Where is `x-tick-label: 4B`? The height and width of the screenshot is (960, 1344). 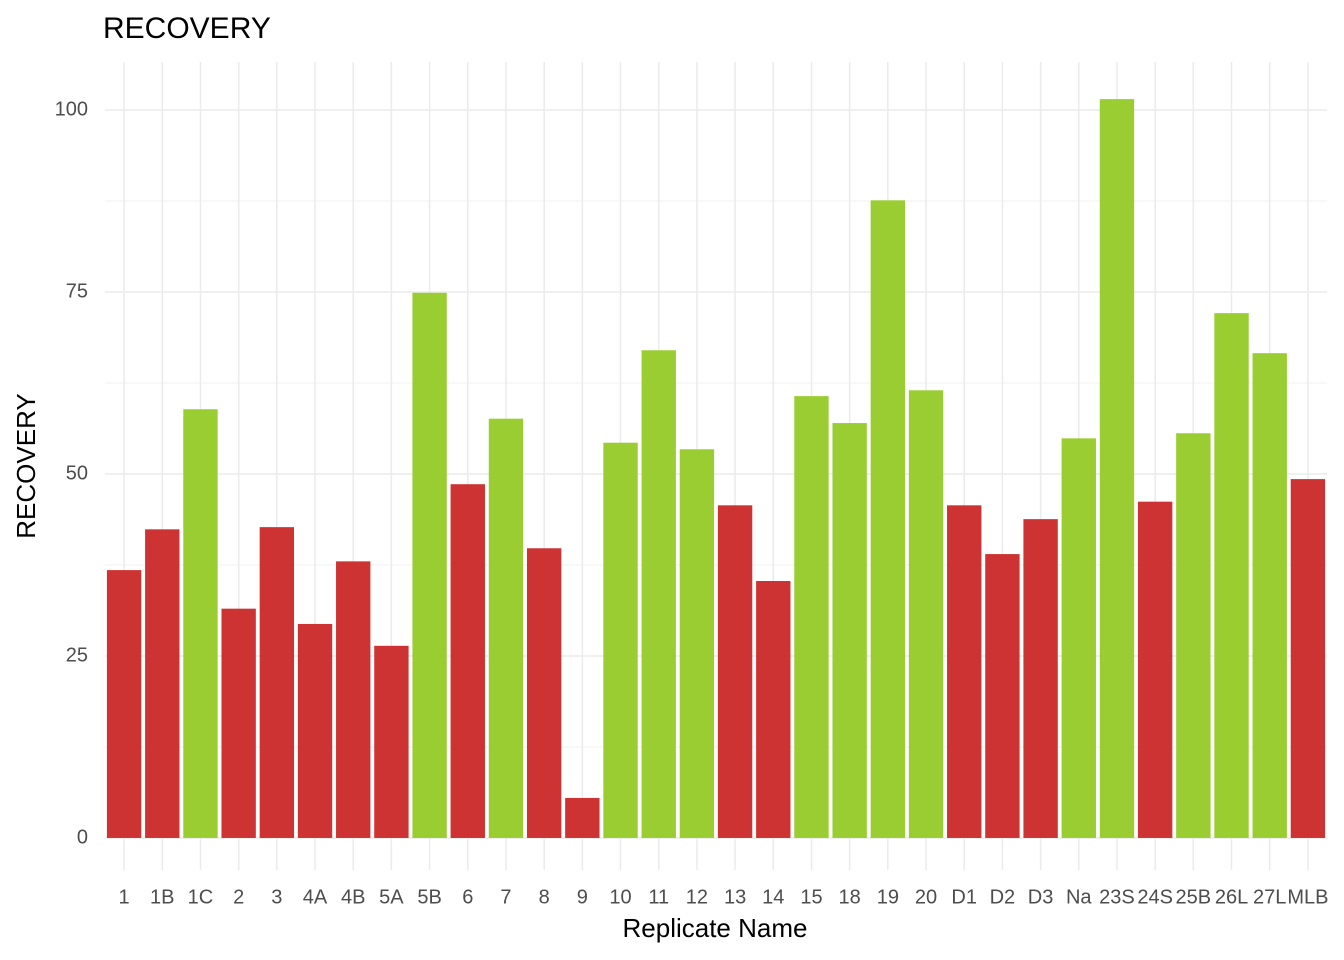 x-tick-label: 4B is located at coordinates (353, 897).